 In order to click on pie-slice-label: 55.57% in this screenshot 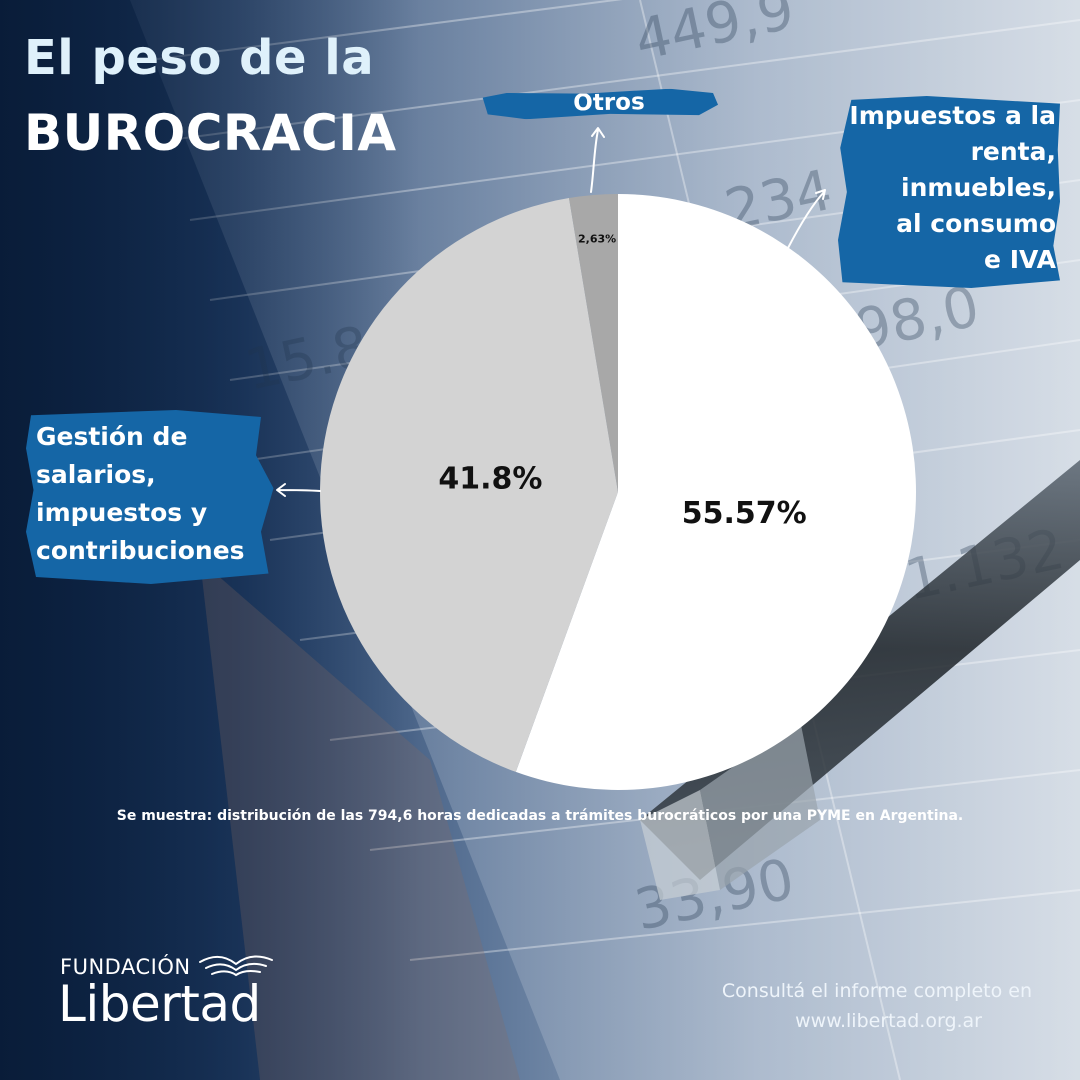, I will do `click(744, 513)`.